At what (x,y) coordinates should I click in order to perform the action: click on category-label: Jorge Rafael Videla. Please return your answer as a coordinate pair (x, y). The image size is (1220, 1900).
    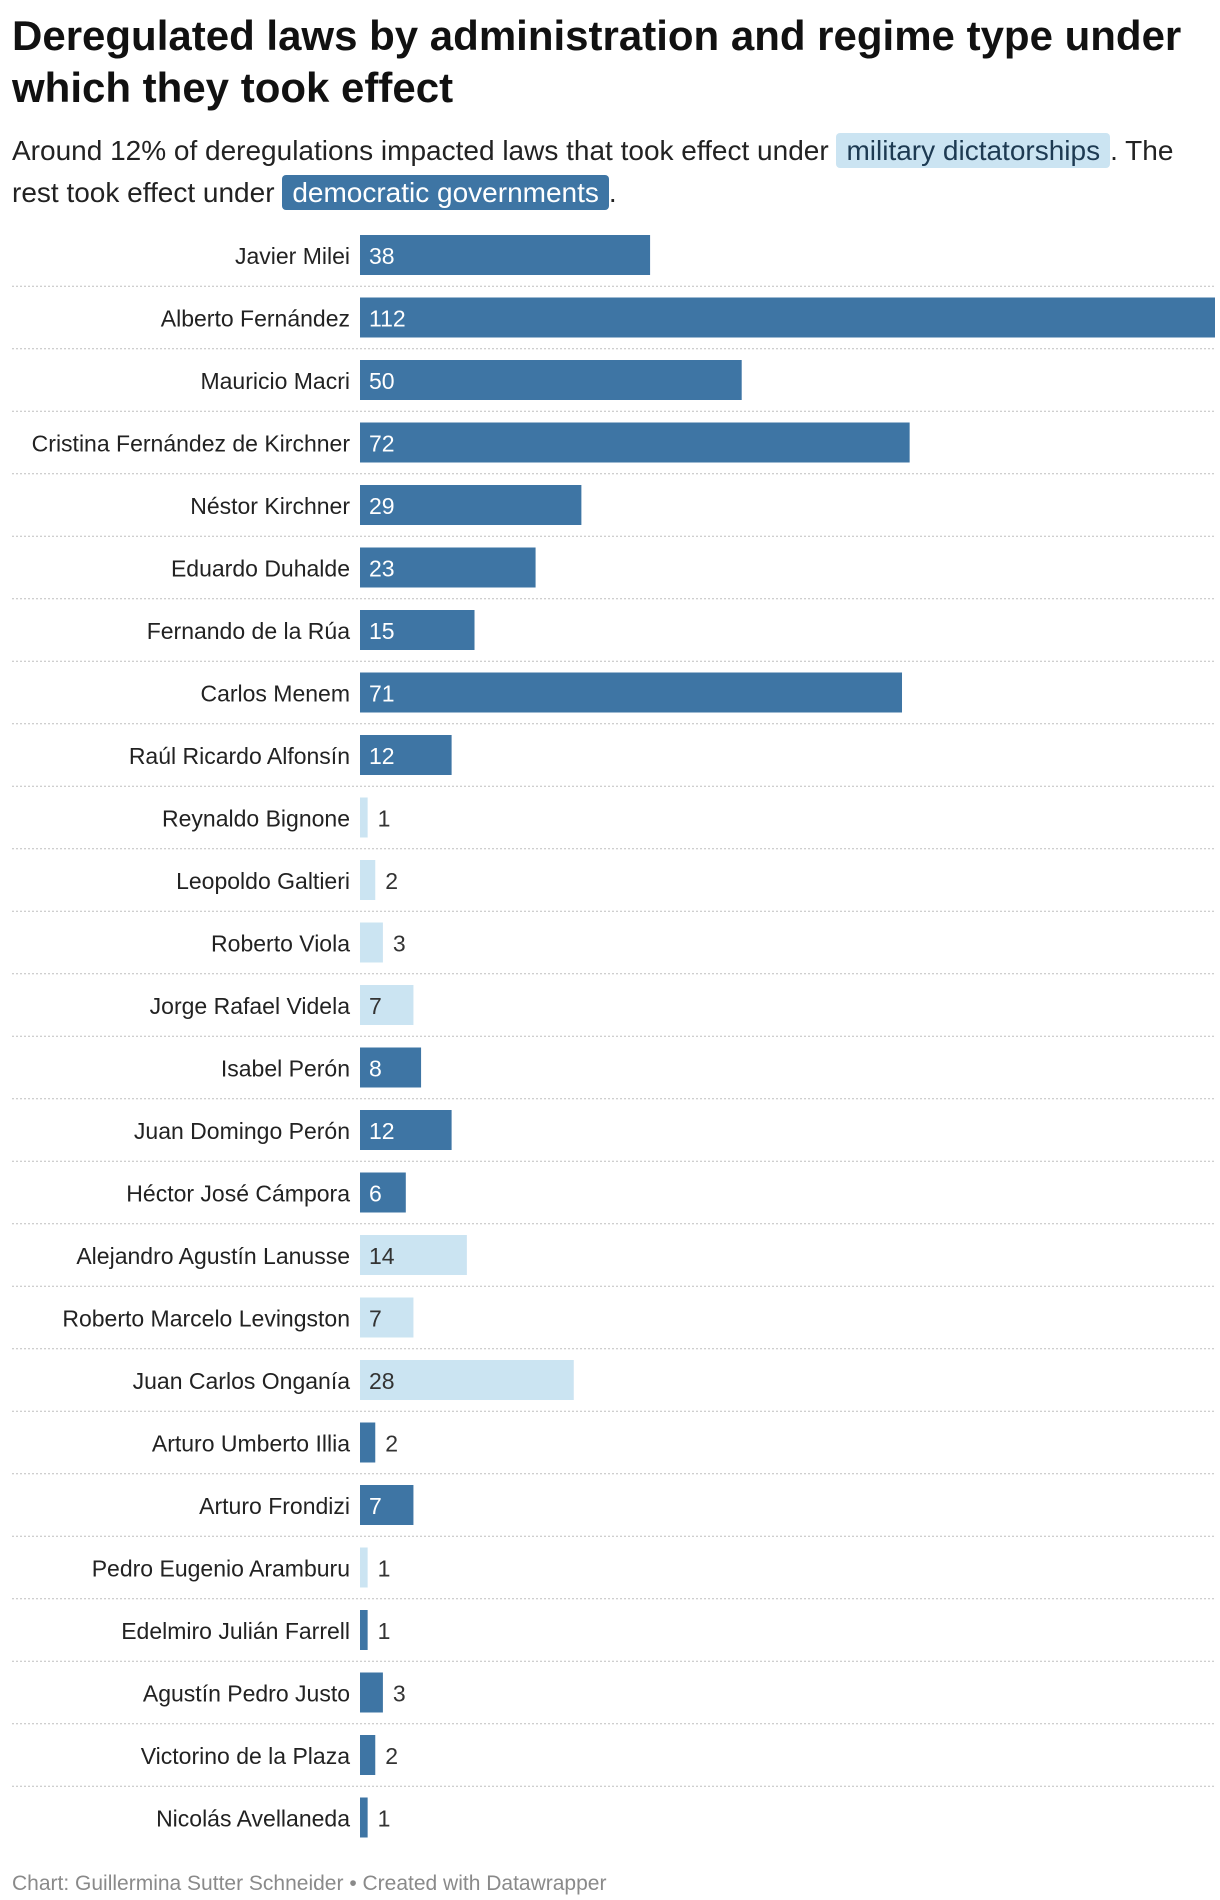
    Looking at the image, I should click on (250, 1006).